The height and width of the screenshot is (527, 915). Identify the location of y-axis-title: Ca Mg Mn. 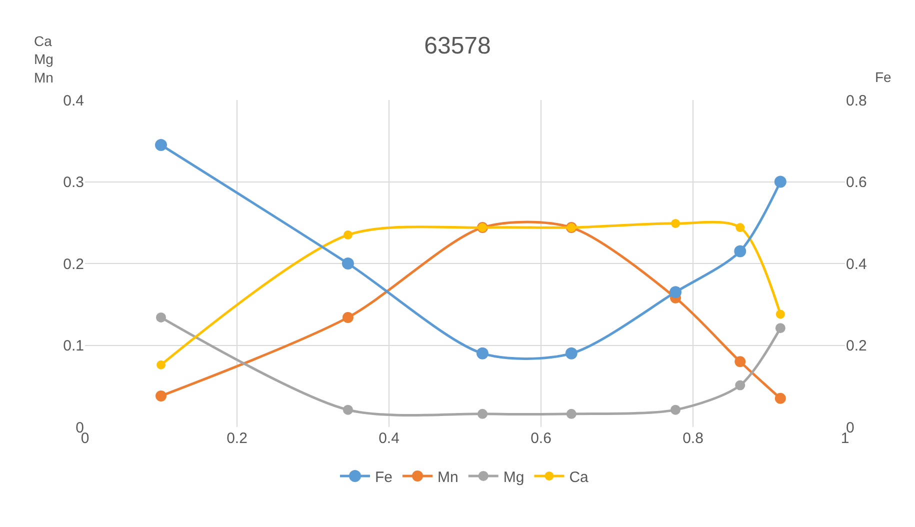
(44, 59).